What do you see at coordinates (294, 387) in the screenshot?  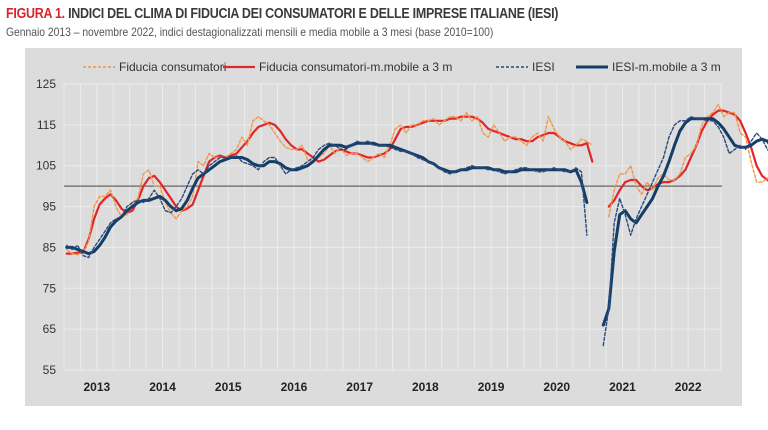 I see `x-tick-label: 2016` at bounding box center [294, 387].